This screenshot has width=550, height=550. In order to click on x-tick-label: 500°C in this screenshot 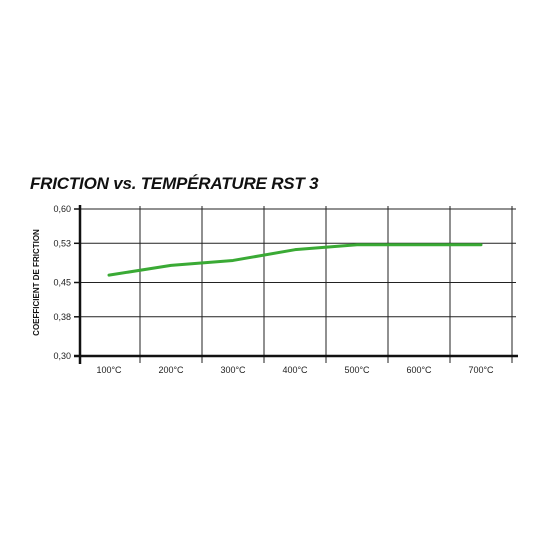, I will do `click(357, 370)`.